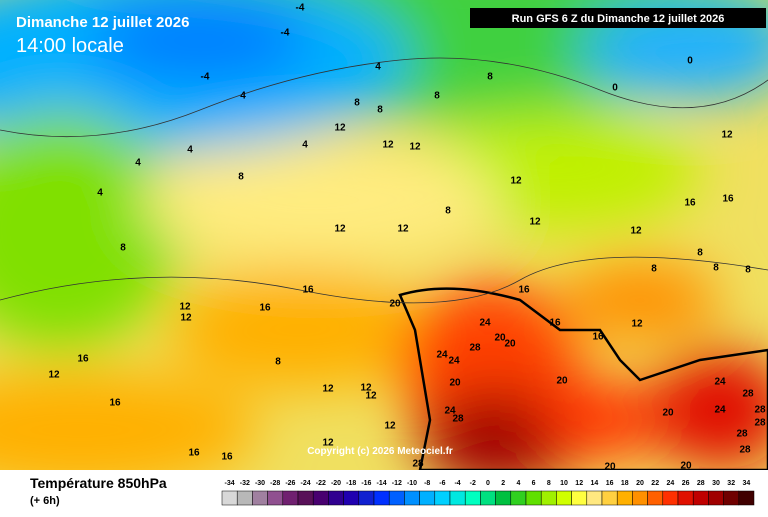 This screenshot has height=517, width=768. I want to click on legend-tick-label: -20, so click(336, 483).